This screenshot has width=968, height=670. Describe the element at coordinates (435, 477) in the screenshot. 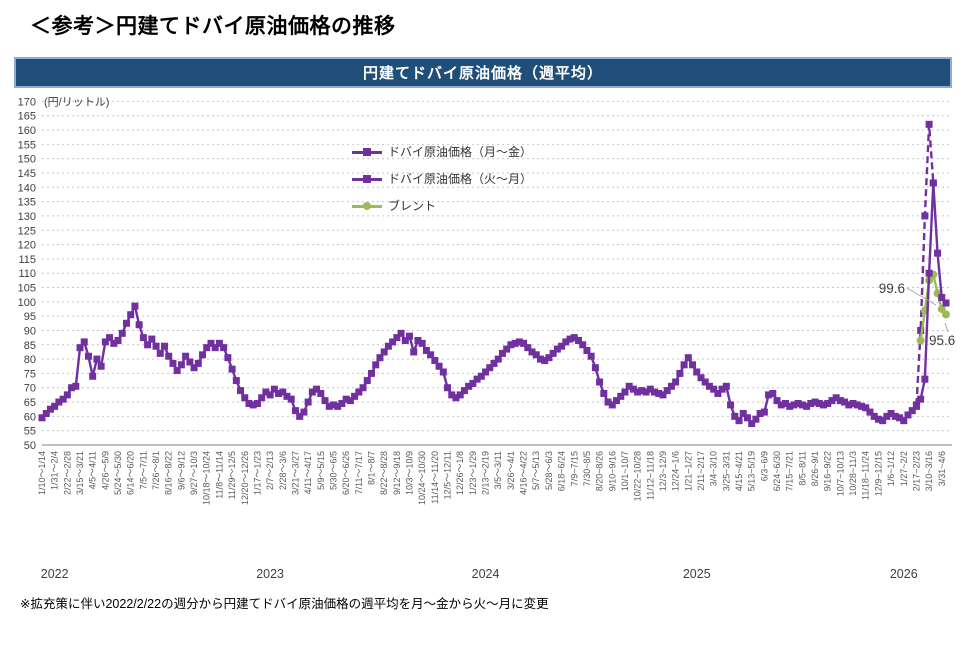

I see `svg-text: 11/14～11/20` at that location.